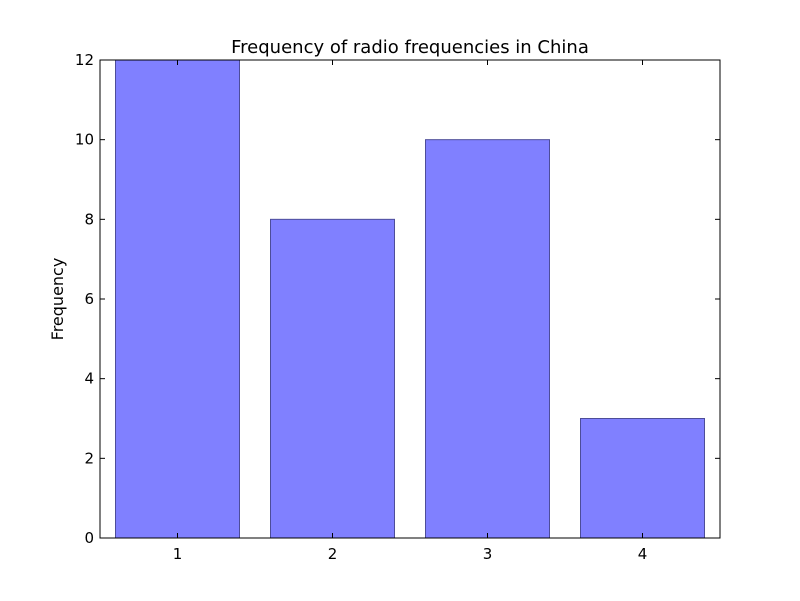  What do you see at coordinates (89, 458) in the screenshot?
I see `y-tick-label: 2` at bounding box center [89, 458].